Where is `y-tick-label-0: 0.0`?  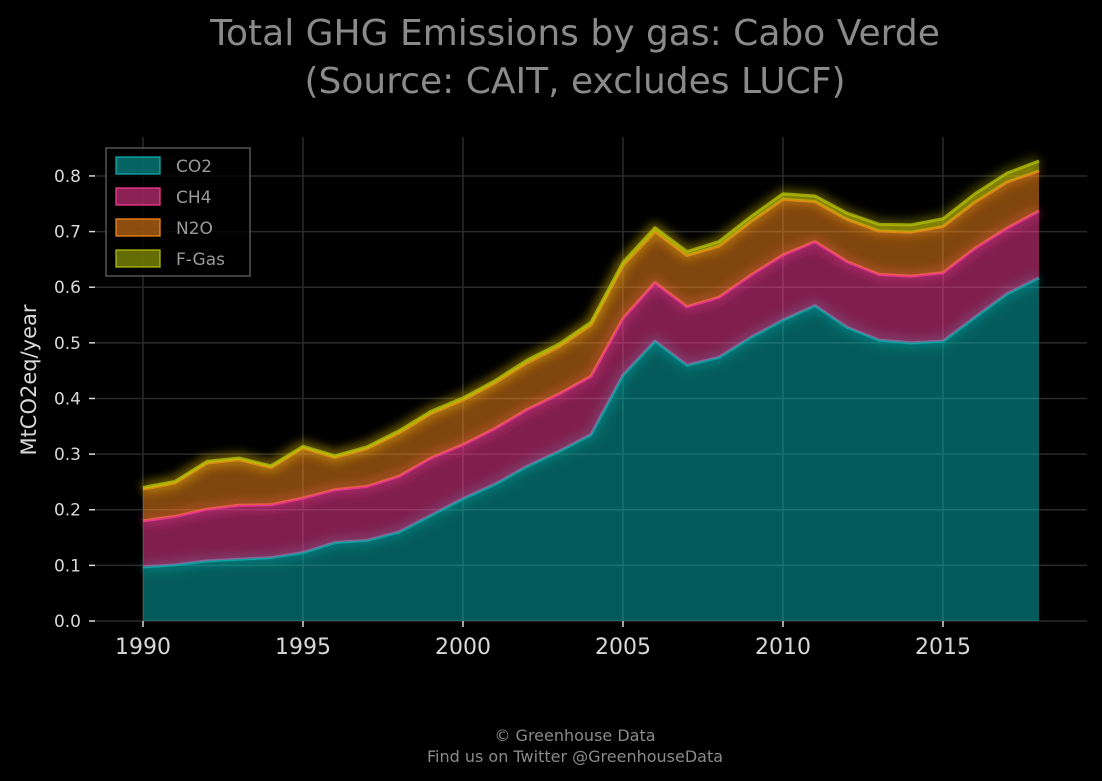
y-tick-label-0: 0.0 is located at coordinates (67, 622).